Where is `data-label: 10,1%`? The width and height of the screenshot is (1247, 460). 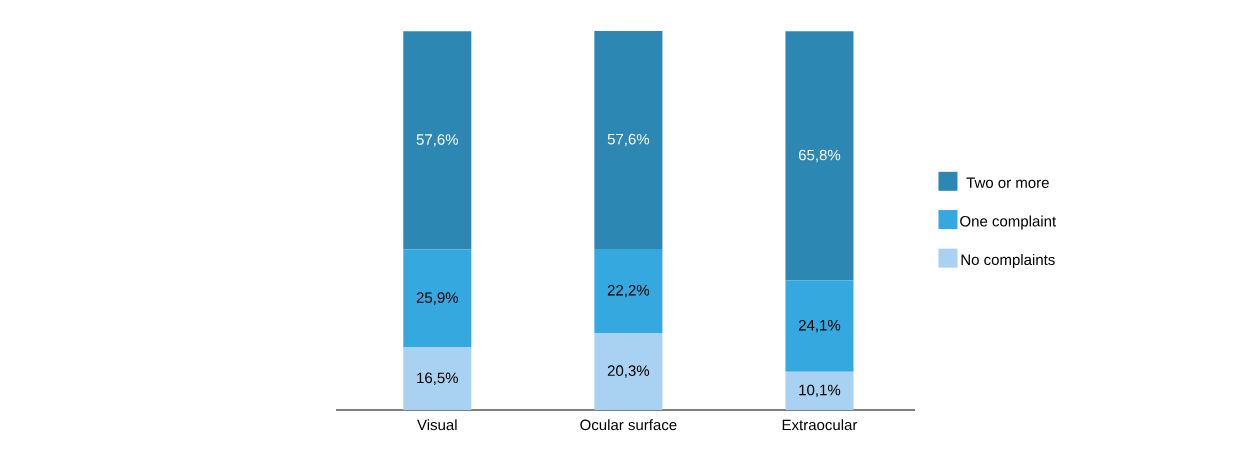
data-label: 10,1% is located at coordinates (820, 391).